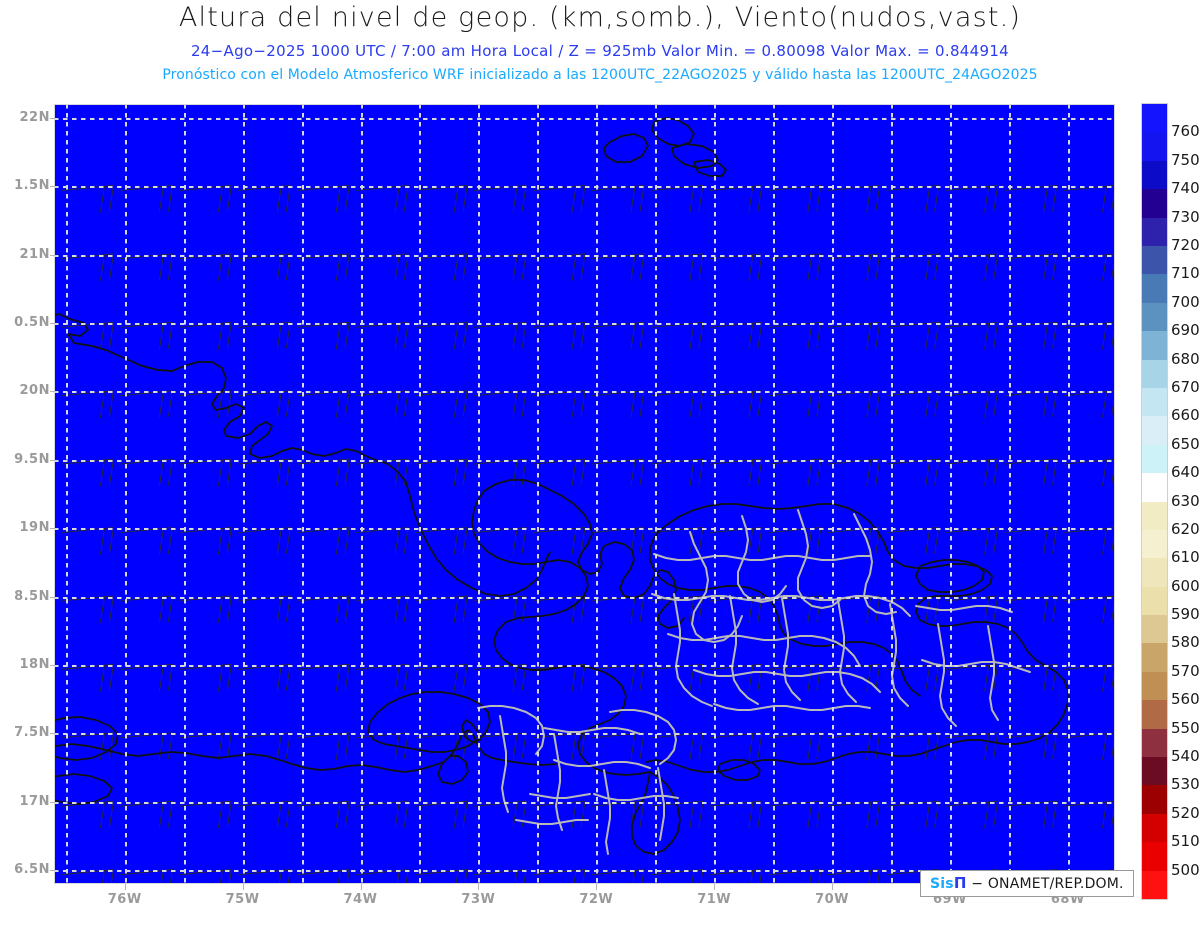  I want to click on colorbar-tick-label: 670, so click(1185, 386).